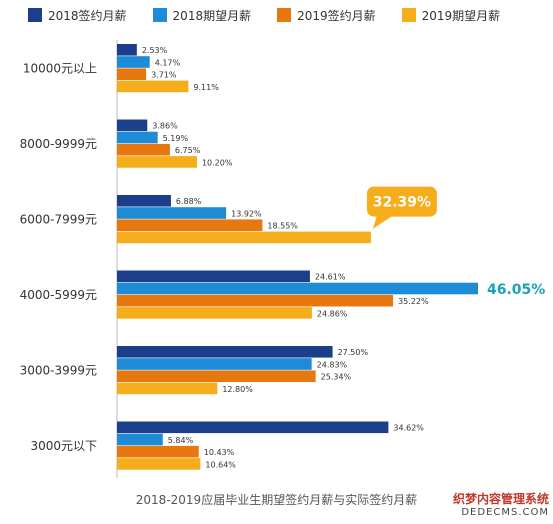  Describe the element at coordinates (60, 68) in the screenshot. I see `category-label: 10000元以上` at that location.